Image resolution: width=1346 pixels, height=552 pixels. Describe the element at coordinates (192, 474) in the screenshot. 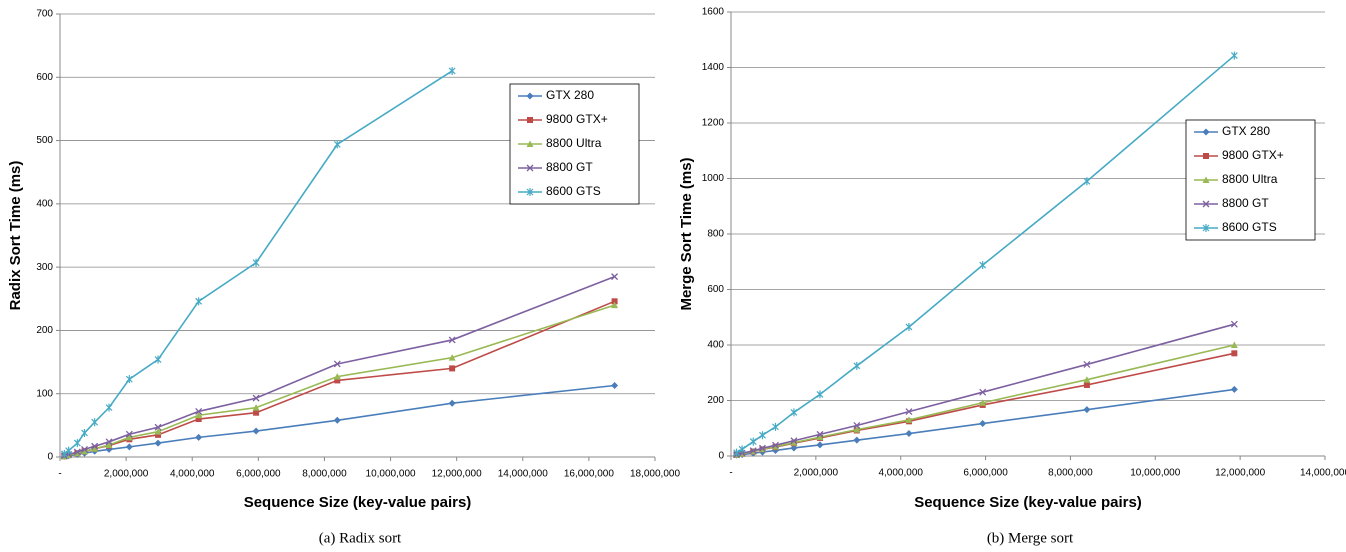

I see `x-tick-label: 4,000,000` at that location.